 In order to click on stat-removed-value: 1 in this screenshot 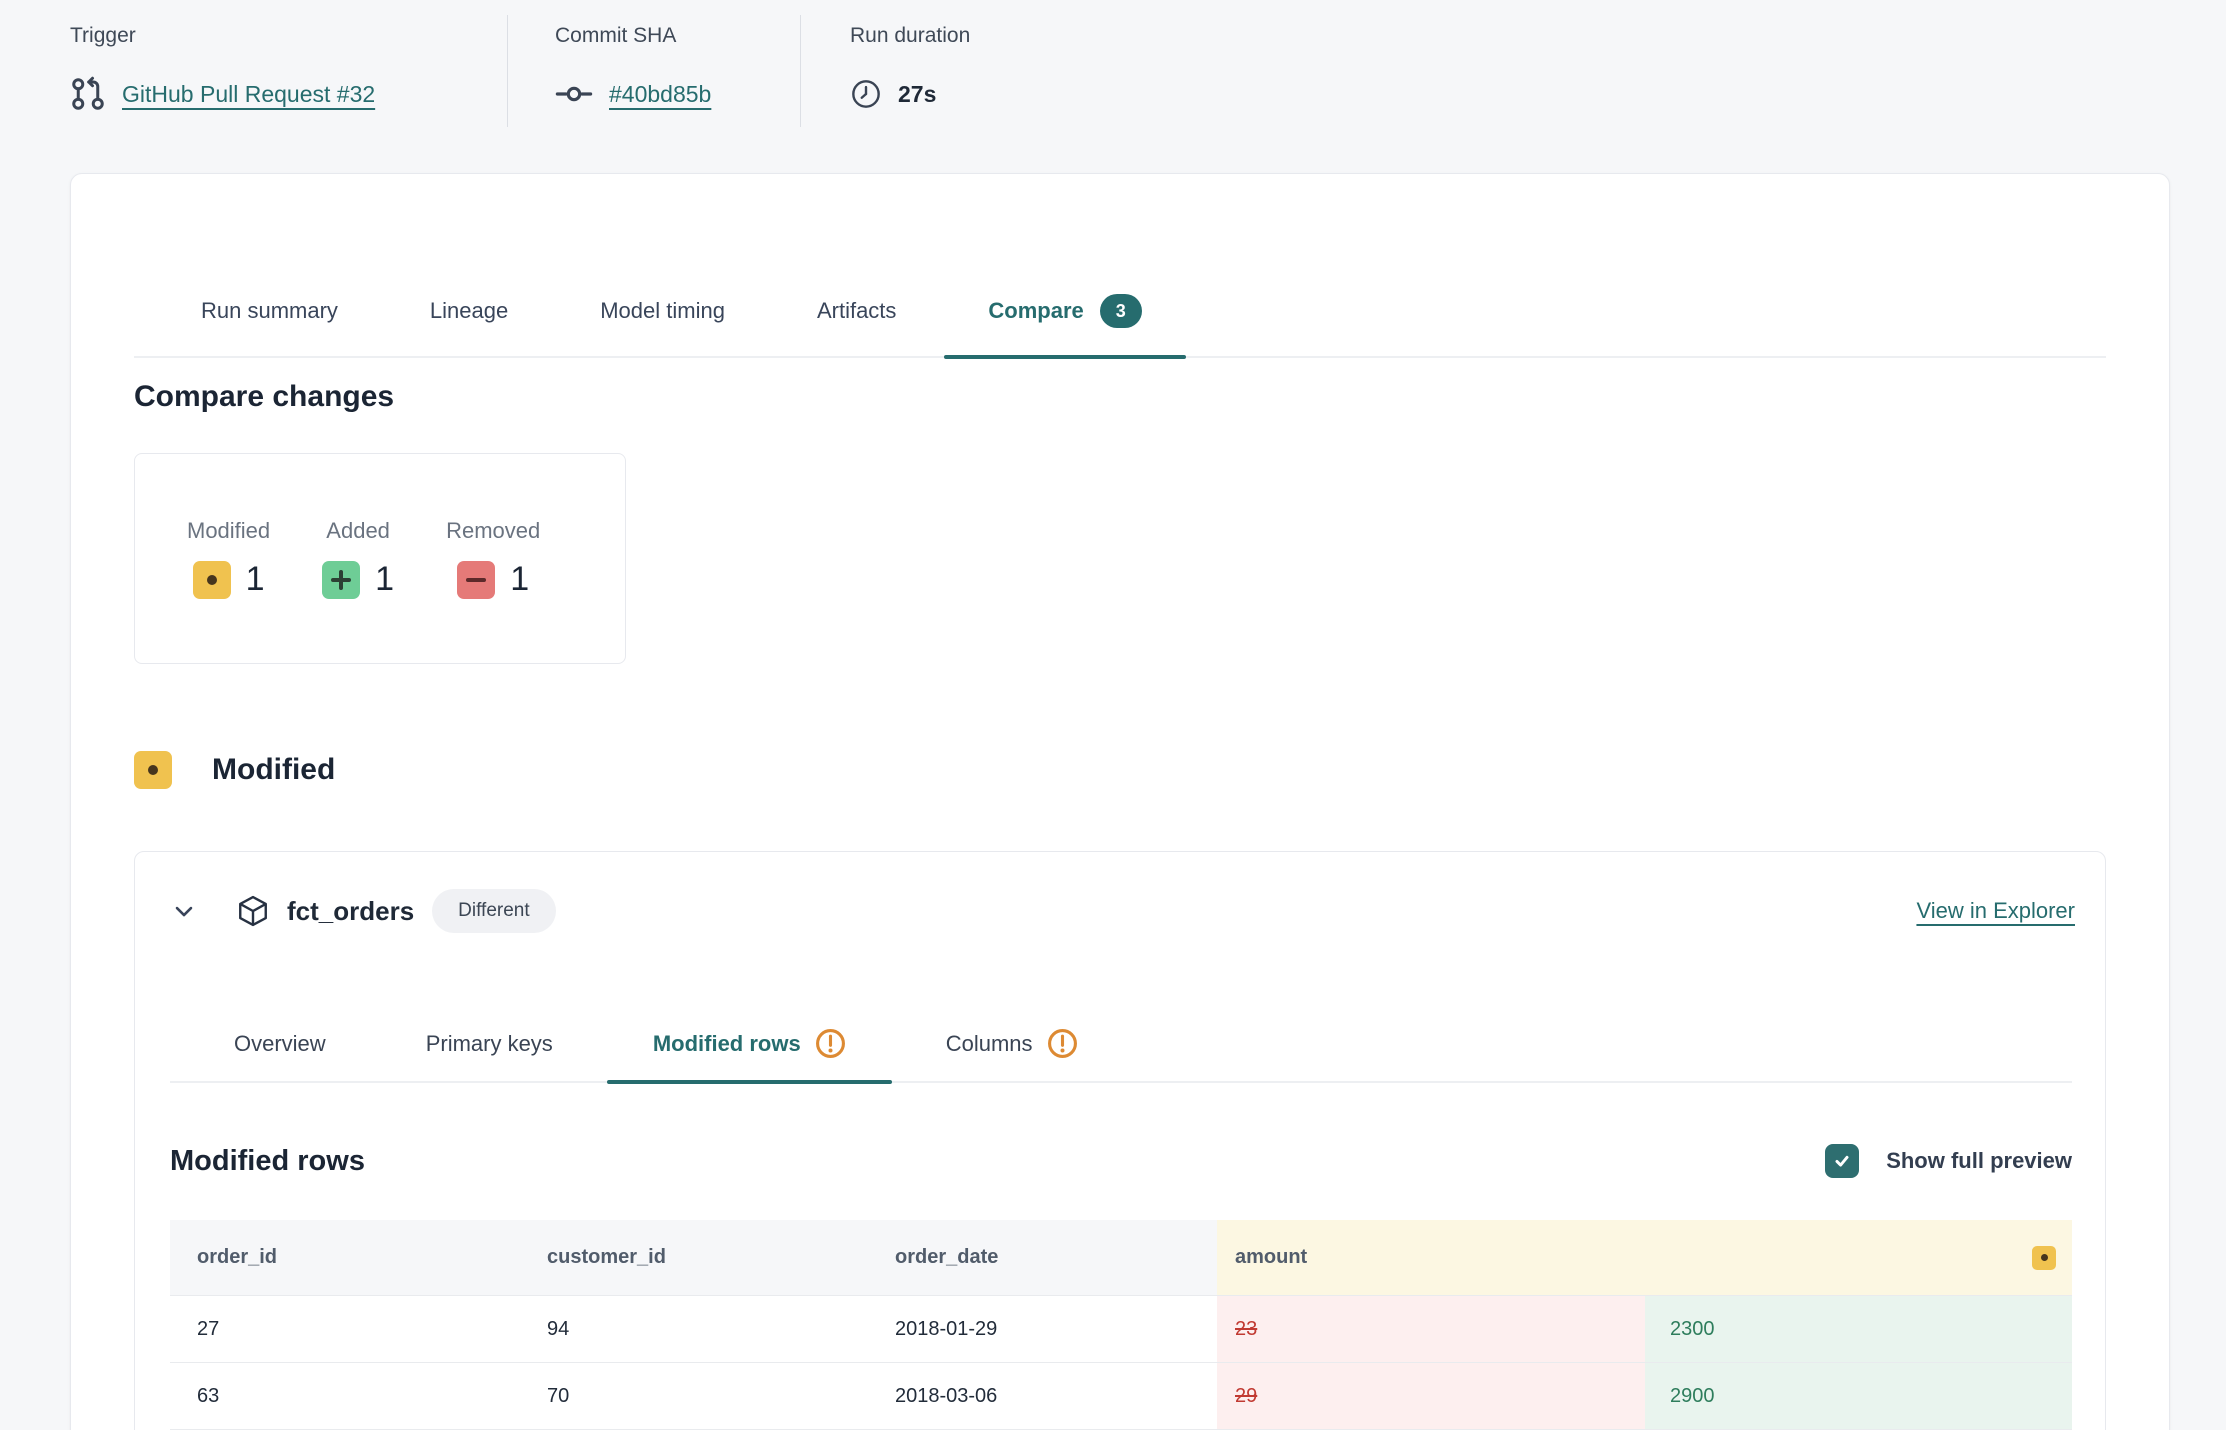, I will do `click(520, 579)`.